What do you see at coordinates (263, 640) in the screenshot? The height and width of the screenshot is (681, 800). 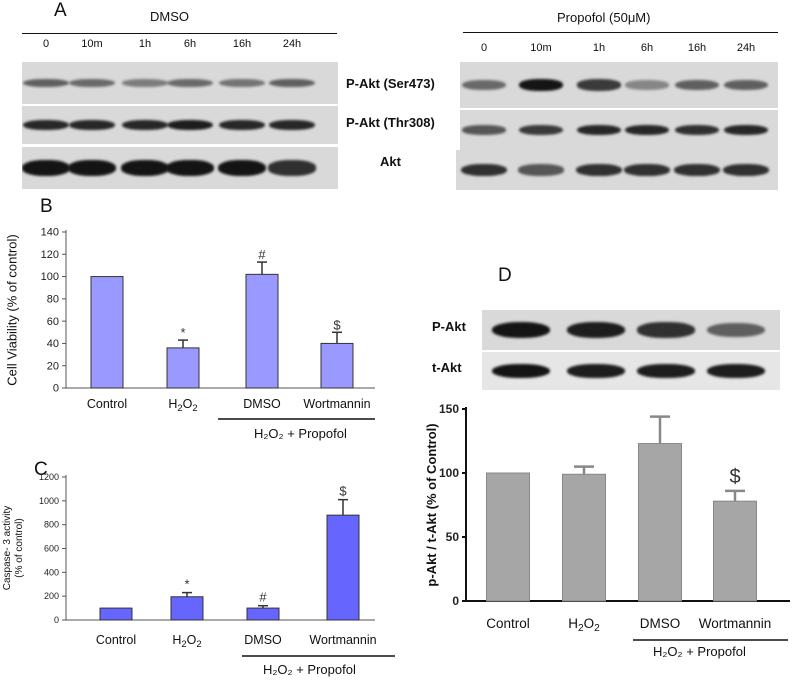 I see `panel-c-category-label: DMSO` at bounding box center [263, 640].